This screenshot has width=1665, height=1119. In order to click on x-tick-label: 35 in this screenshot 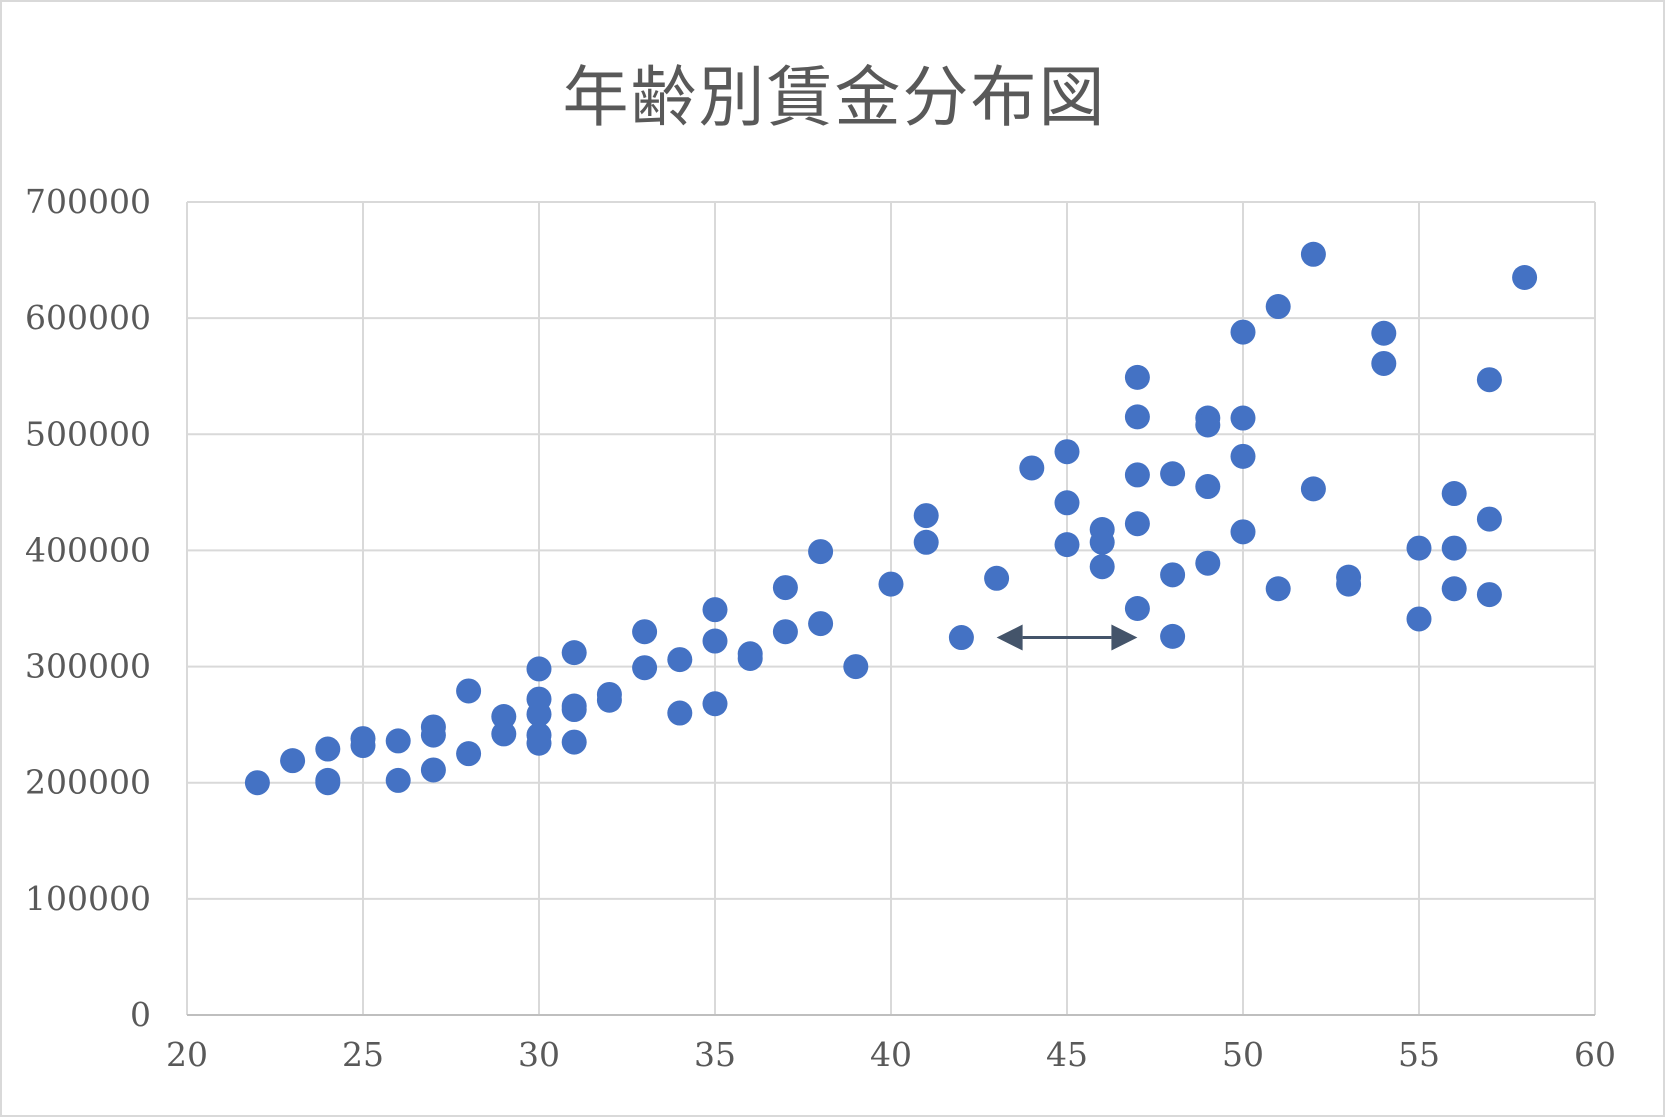, I will do `click(715, 1054)`.